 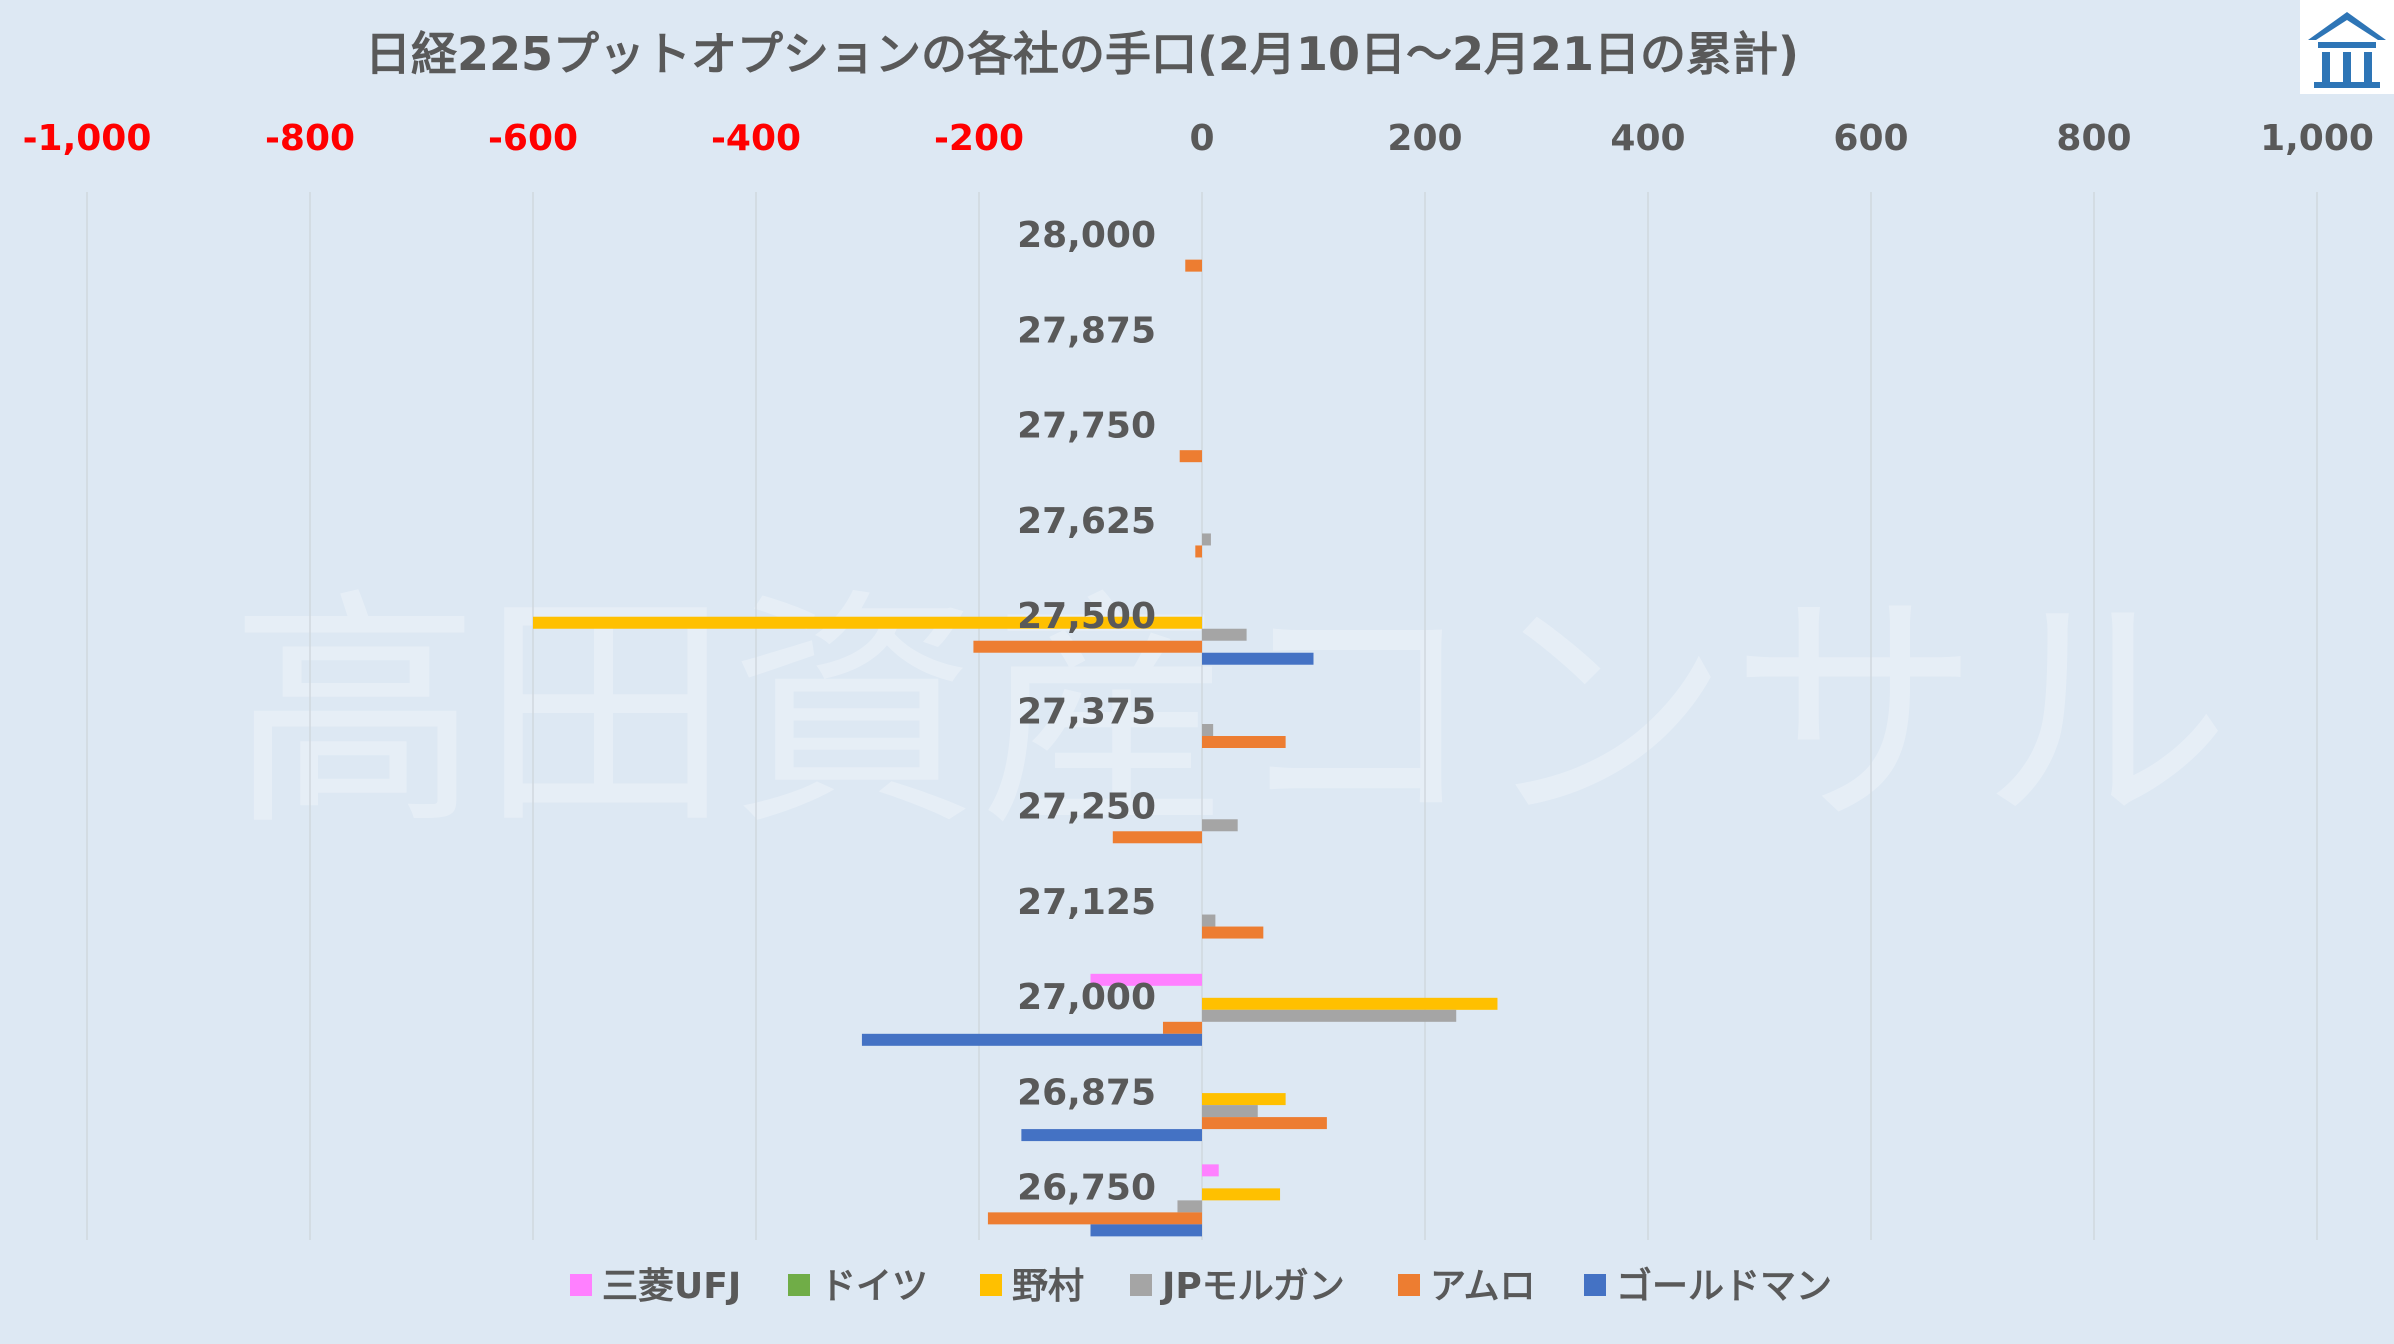 What do you see at coordinates (1724, 1286) in the screenshot?
I see `legend-label: ゴールドマン` at bounding box center [1724, 1286].